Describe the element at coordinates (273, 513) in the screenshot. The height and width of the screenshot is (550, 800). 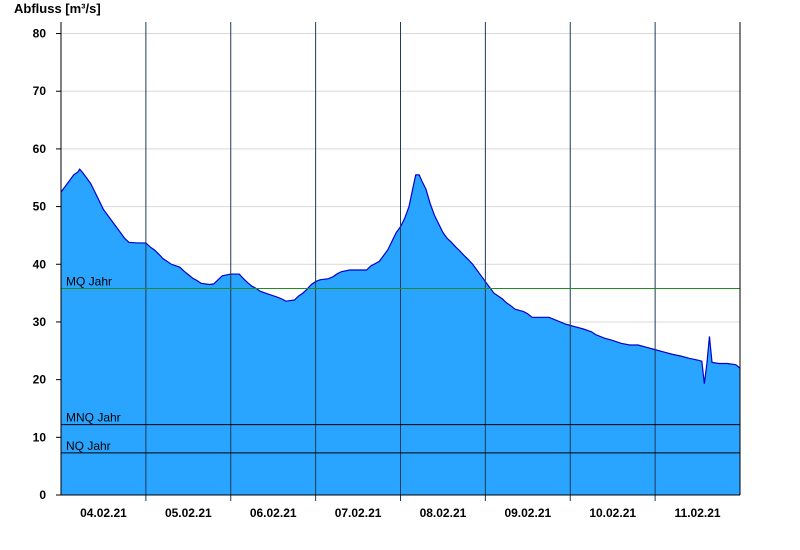
I see `x-tick-label-2: 06.02.21` at that location.